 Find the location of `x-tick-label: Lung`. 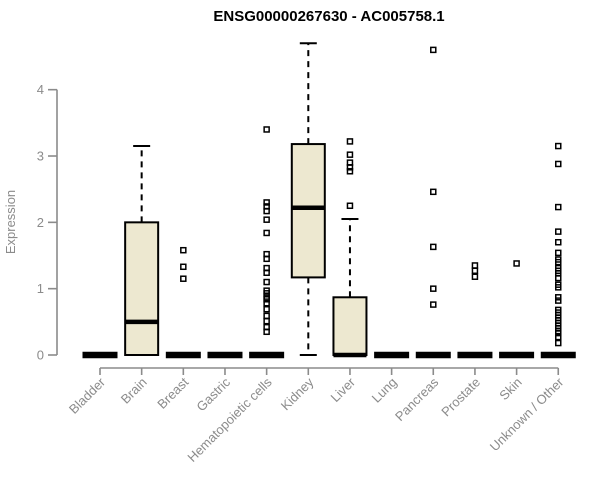

x-tick-label: Lung is located at coordinates (384, 390).